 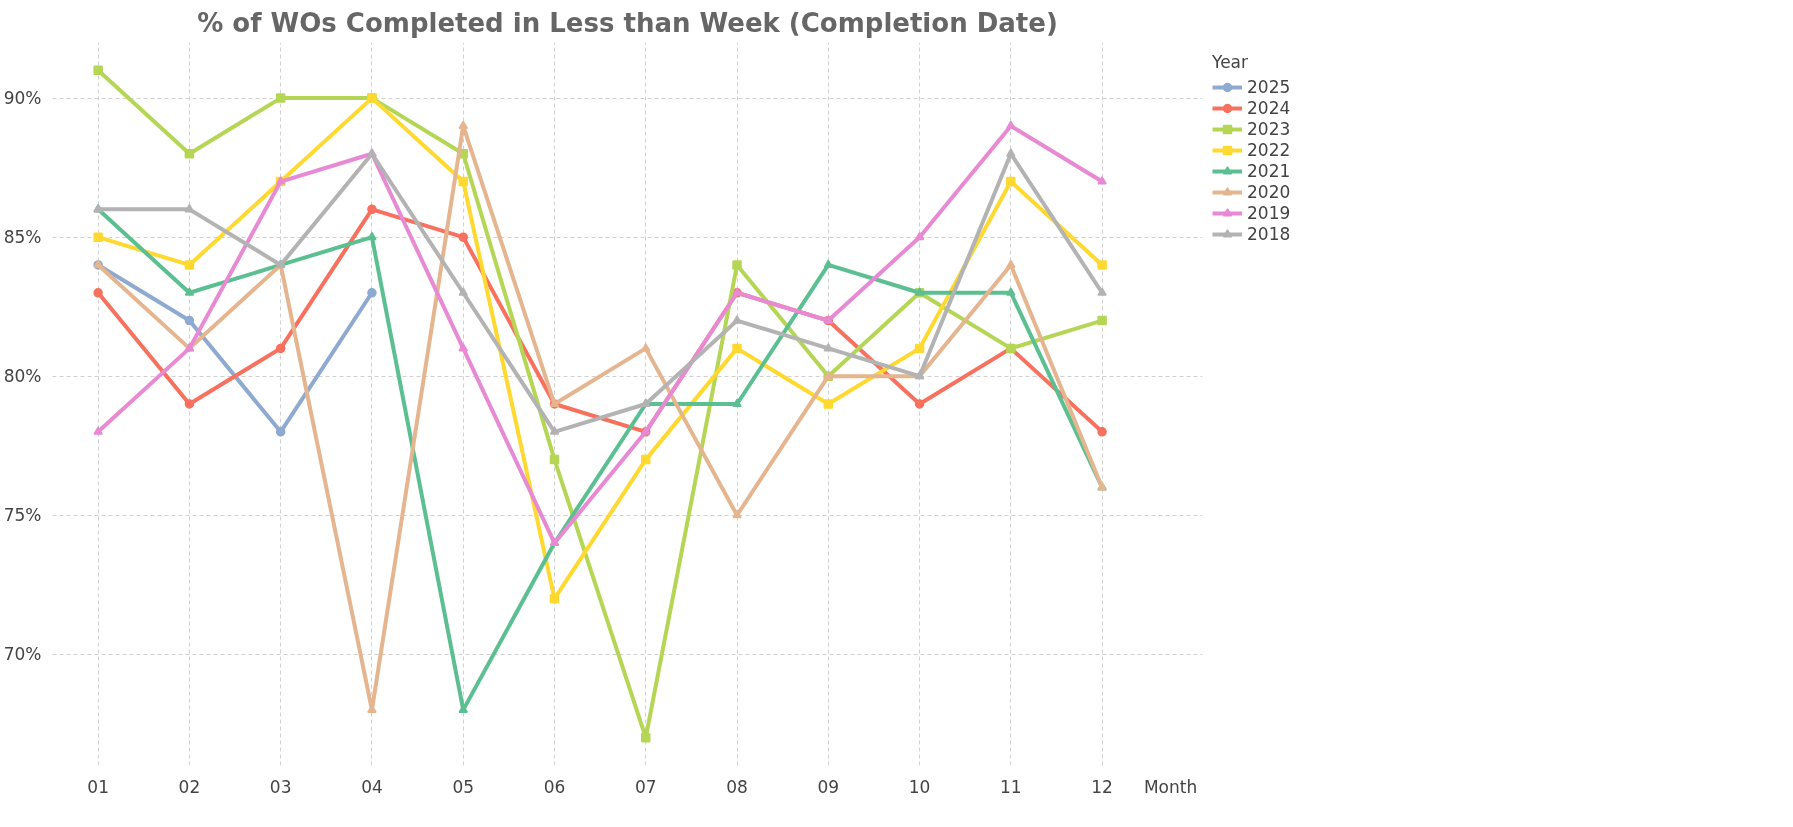 I want to click on legend-label: 2020, so click(x=1269, y=192).